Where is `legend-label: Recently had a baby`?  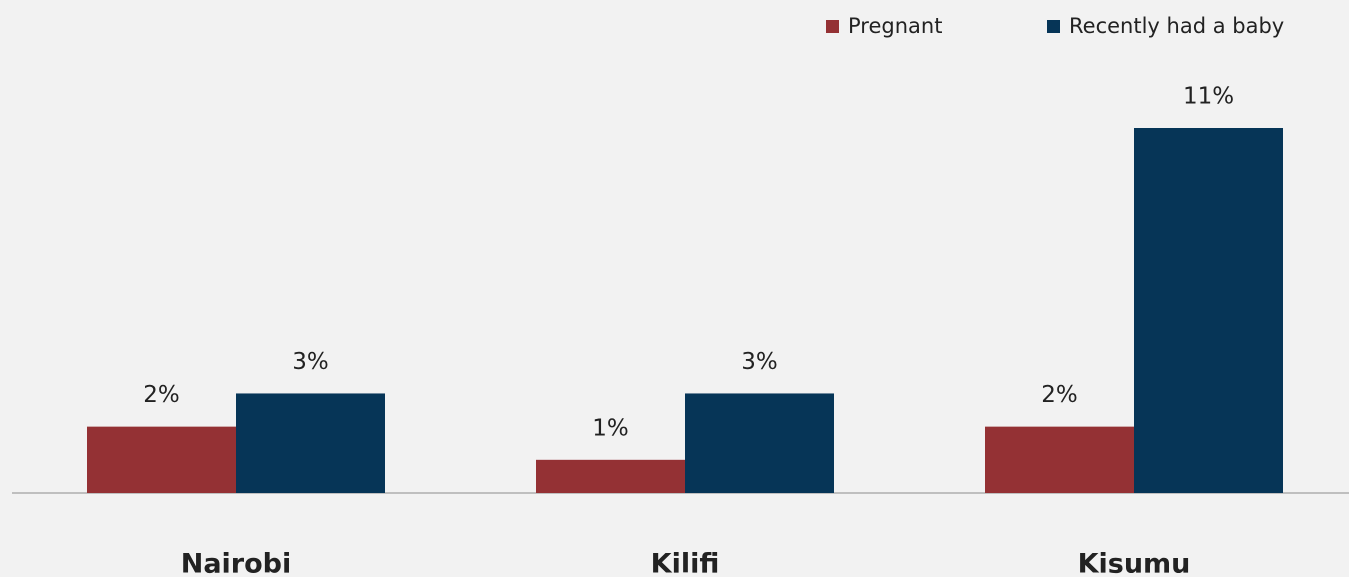
legend-label: Recently had a baby is located at coordinates (1176, 26).